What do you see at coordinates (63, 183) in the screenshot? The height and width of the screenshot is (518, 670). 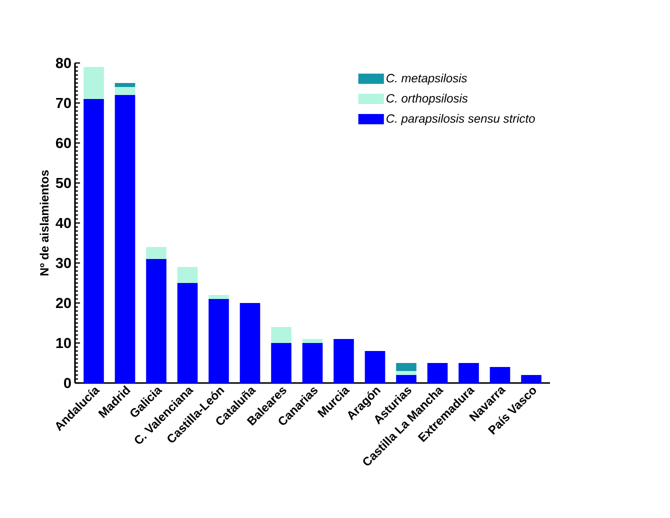 I see `y-tick-label: 50` at bounding box center [63, 183].